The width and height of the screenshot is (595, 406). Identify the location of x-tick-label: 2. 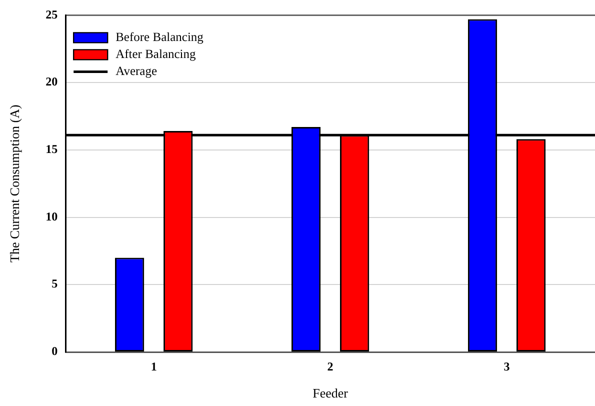
(330, 366).